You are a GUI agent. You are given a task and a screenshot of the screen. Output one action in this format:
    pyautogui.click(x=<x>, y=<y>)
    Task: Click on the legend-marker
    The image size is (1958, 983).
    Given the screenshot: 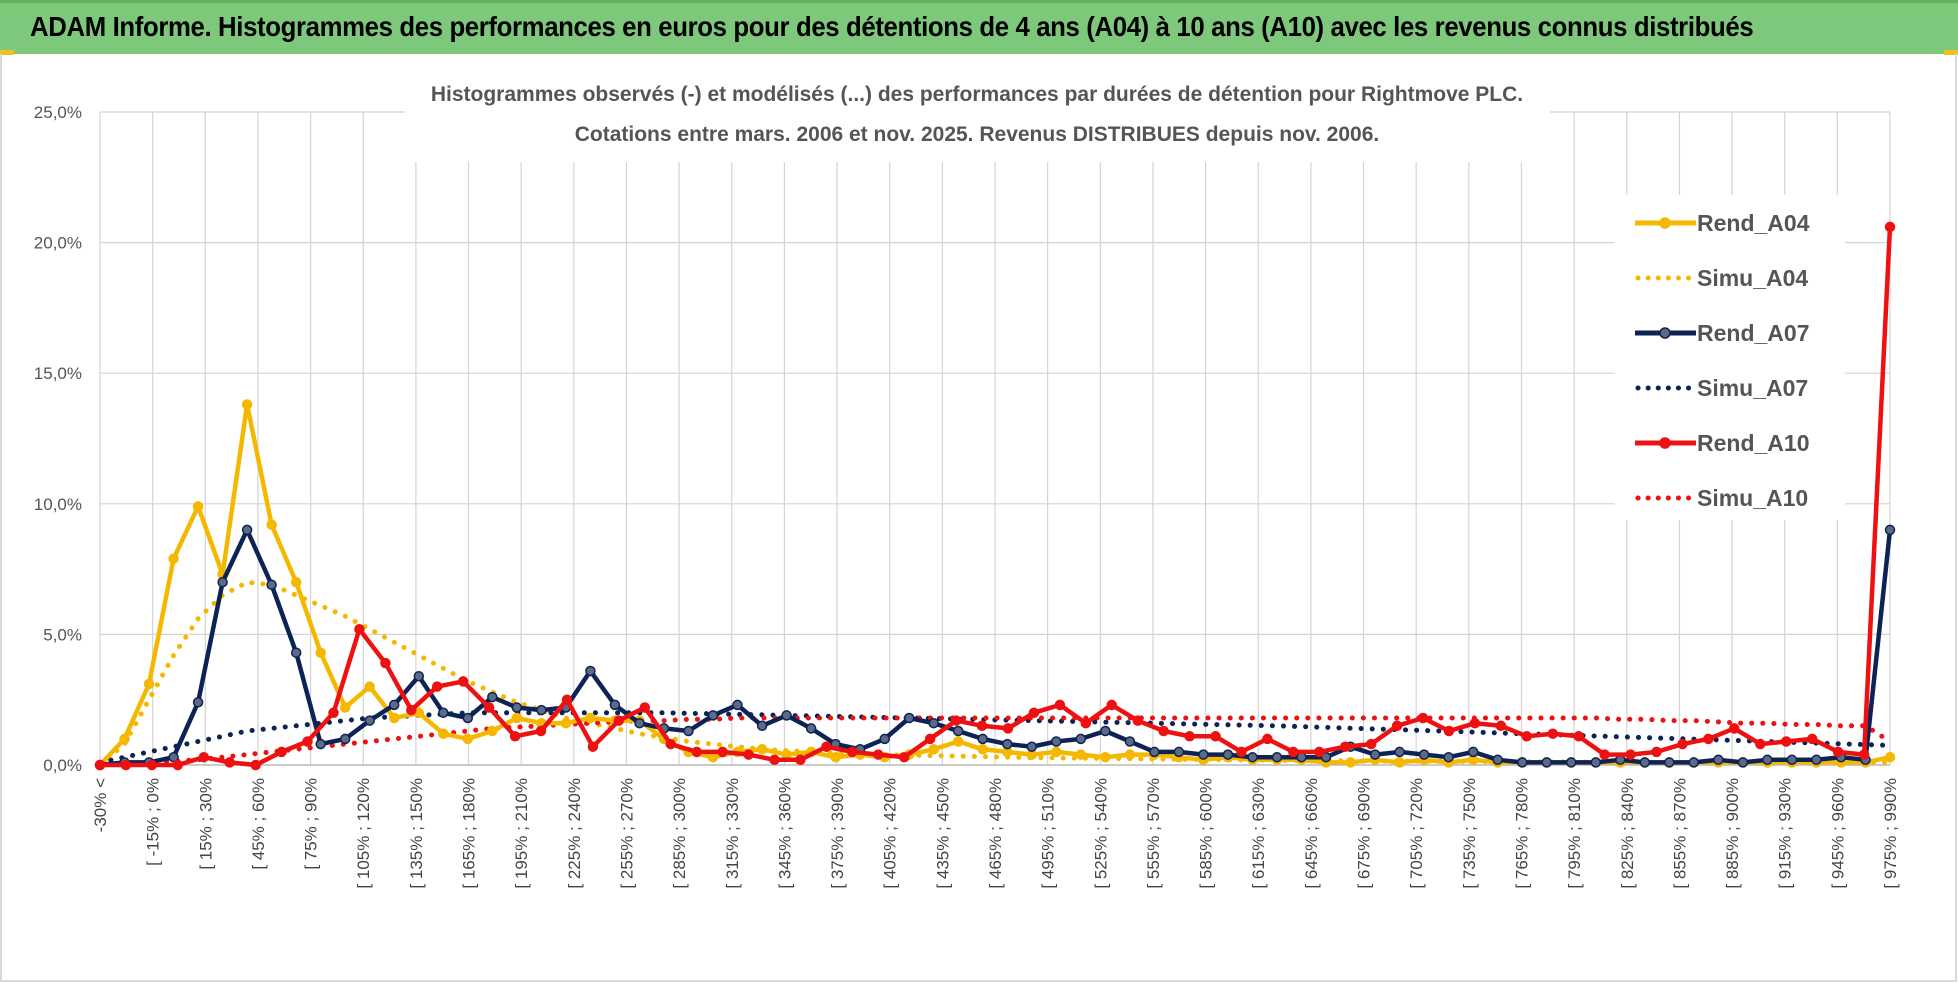 What is the action you would take?
    pyautogui.click(x=1665, y=333)
    